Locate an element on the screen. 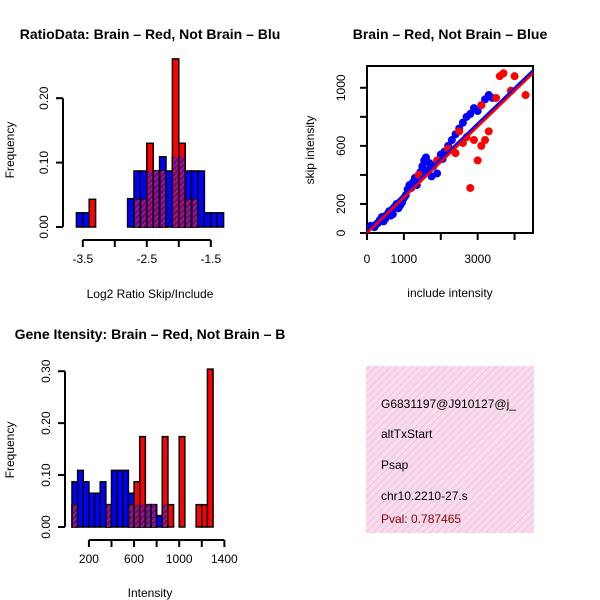  ratio-histogram-ylabel: Frequency is located at coordinates (10, 150).